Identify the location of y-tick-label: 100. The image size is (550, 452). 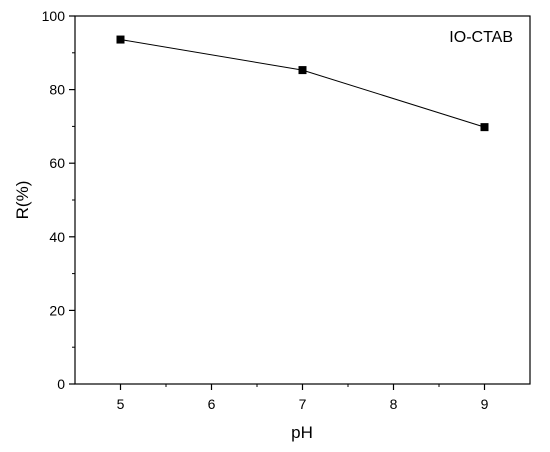
(54, 16).